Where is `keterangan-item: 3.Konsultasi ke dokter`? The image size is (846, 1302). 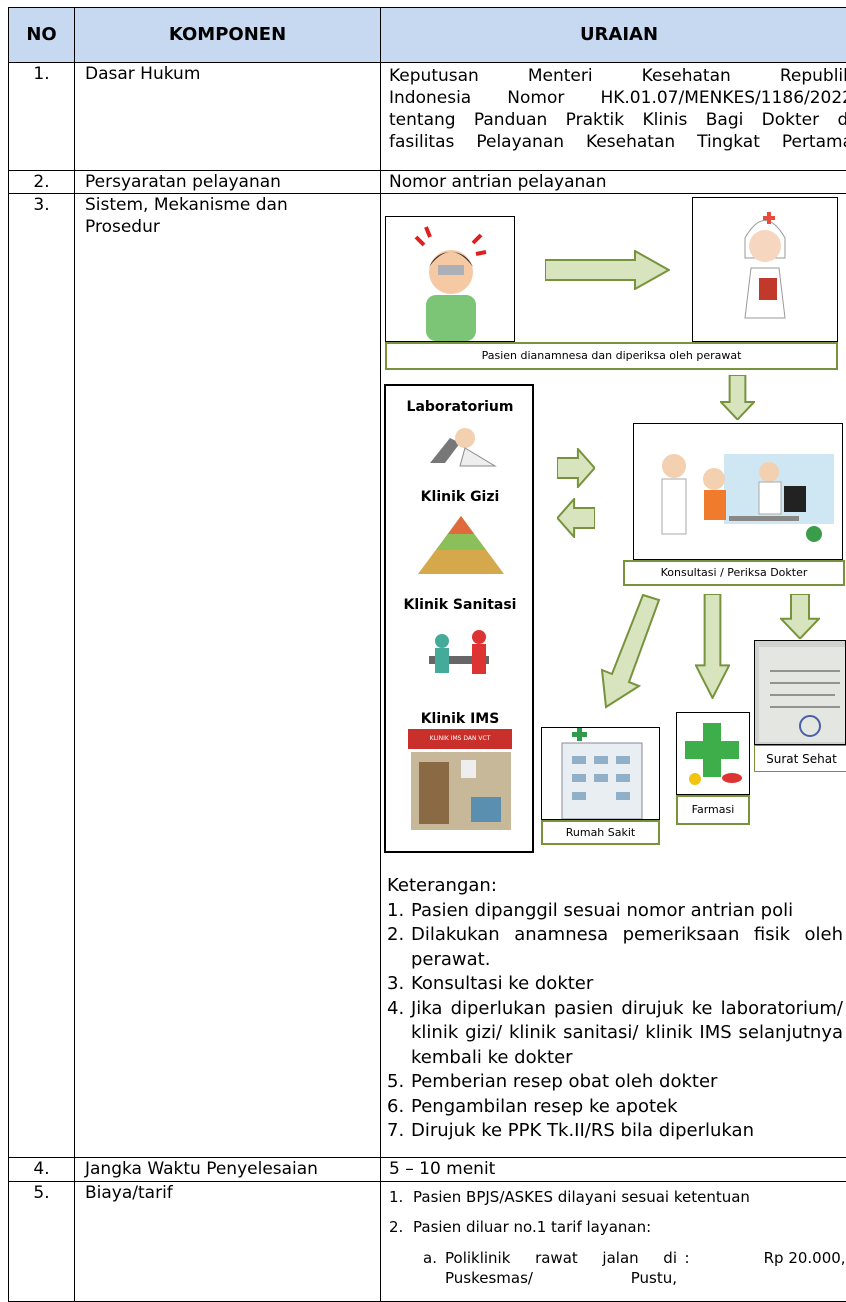 keterangan-item: 3.Konsultasi ke dokter is located at coordinates (615, 984).